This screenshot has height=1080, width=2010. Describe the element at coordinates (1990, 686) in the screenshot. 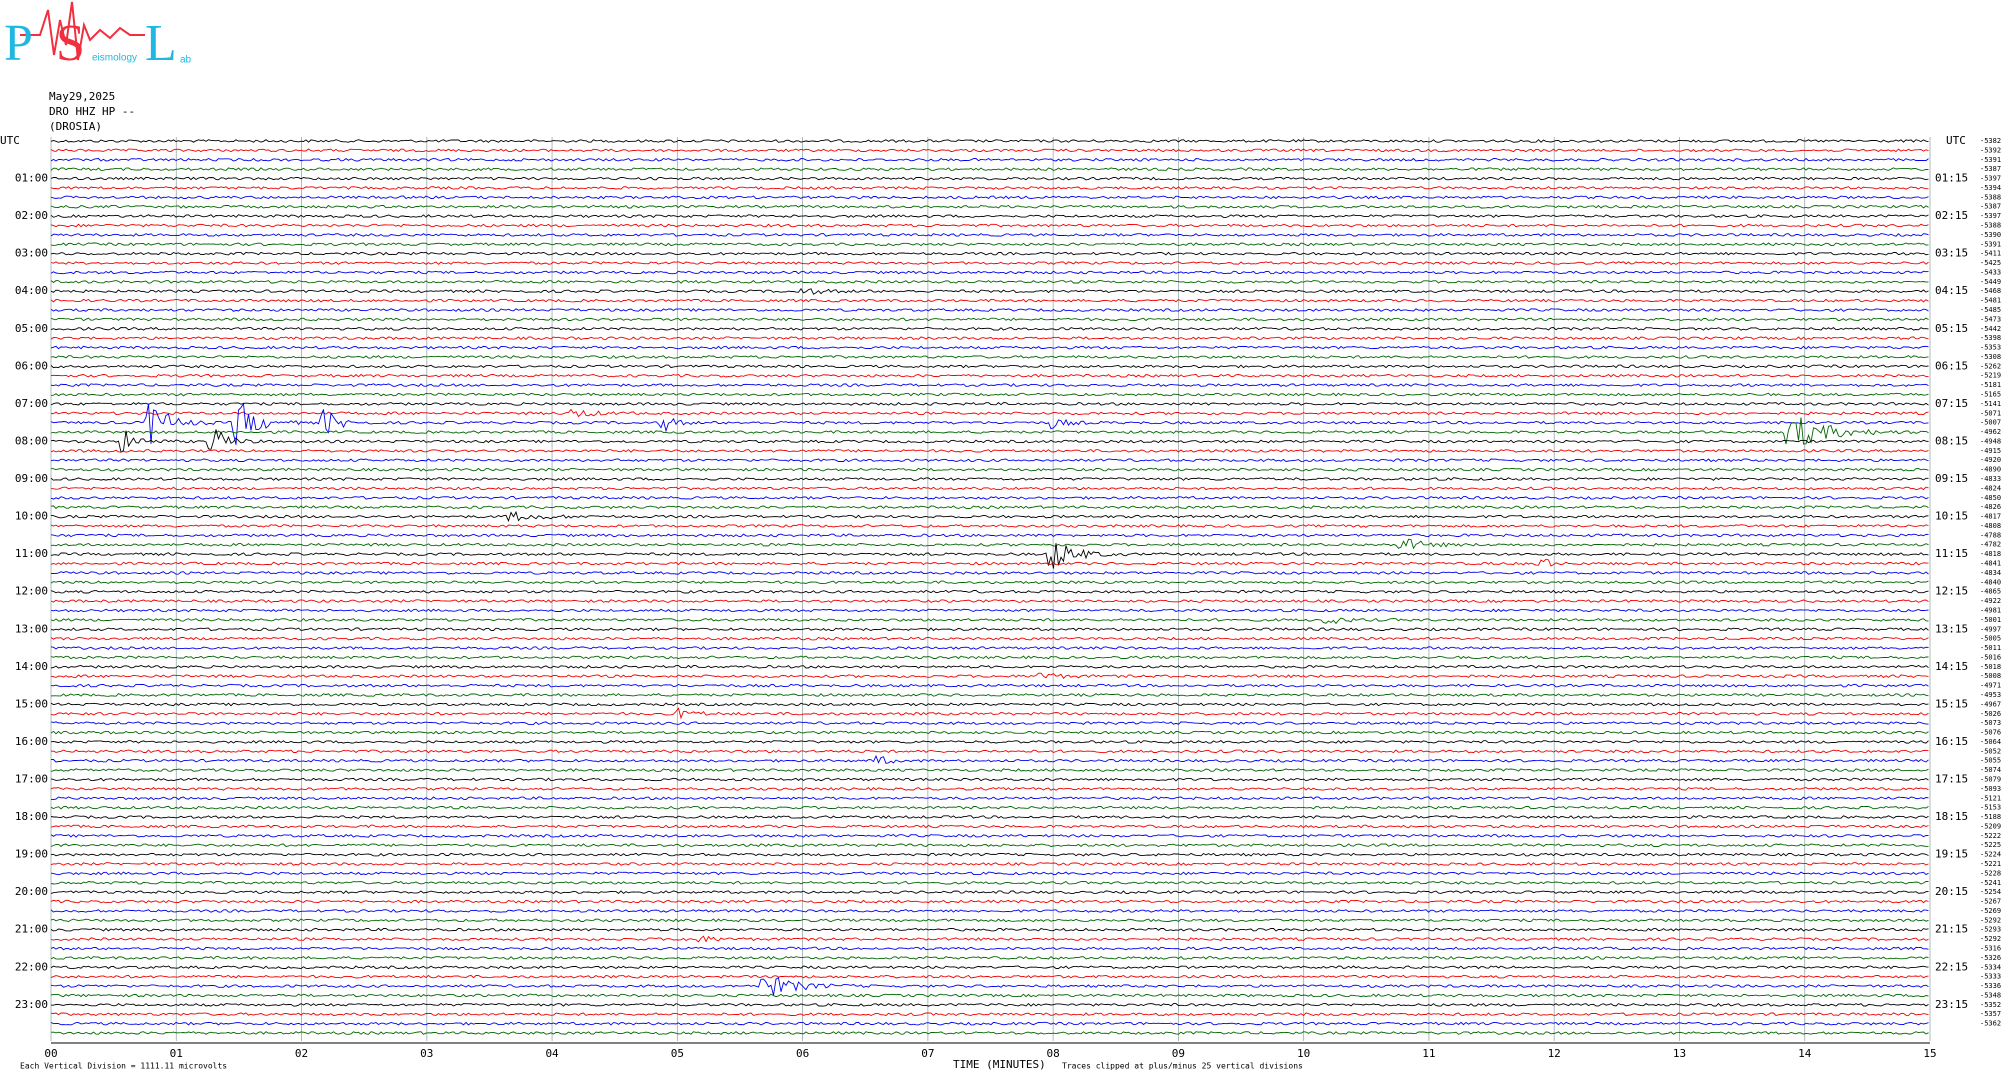

I see `offset-label: -4971` at that location.